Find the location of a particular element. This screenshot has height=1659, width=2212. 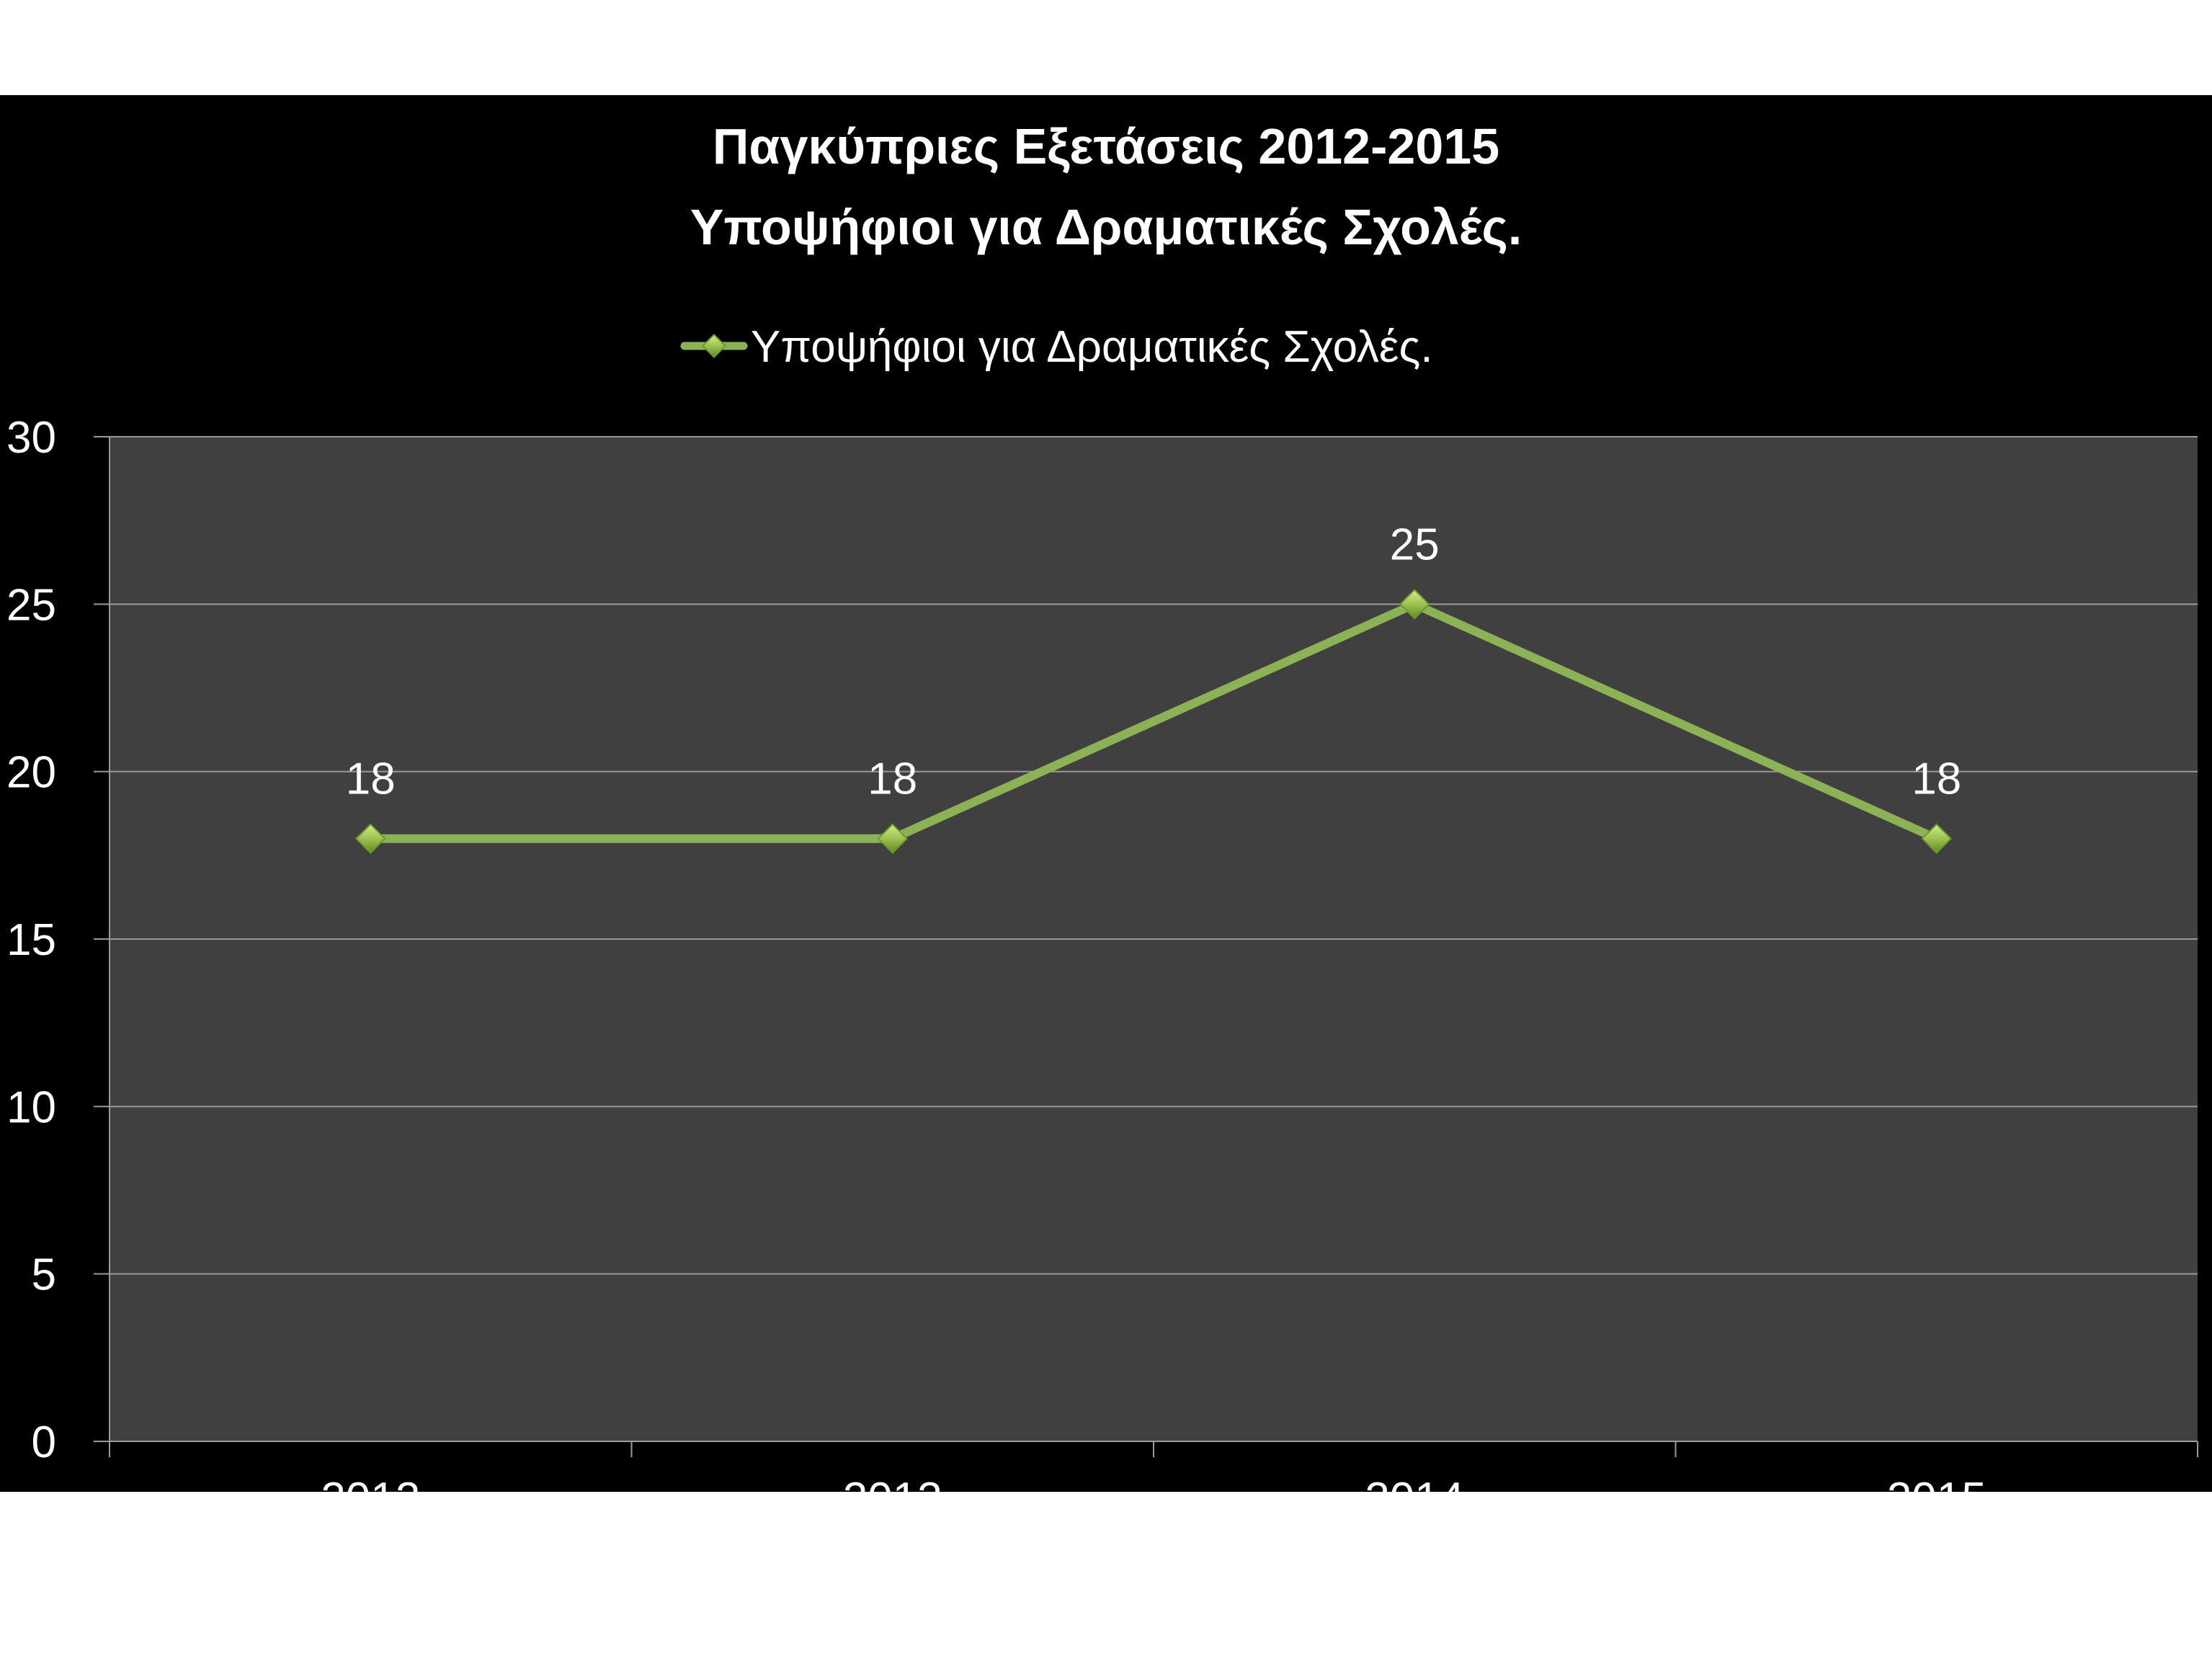

legend-label: Υποψήφιοι για Δραματικές Σχολές. is located at coordinates (1092, 347).